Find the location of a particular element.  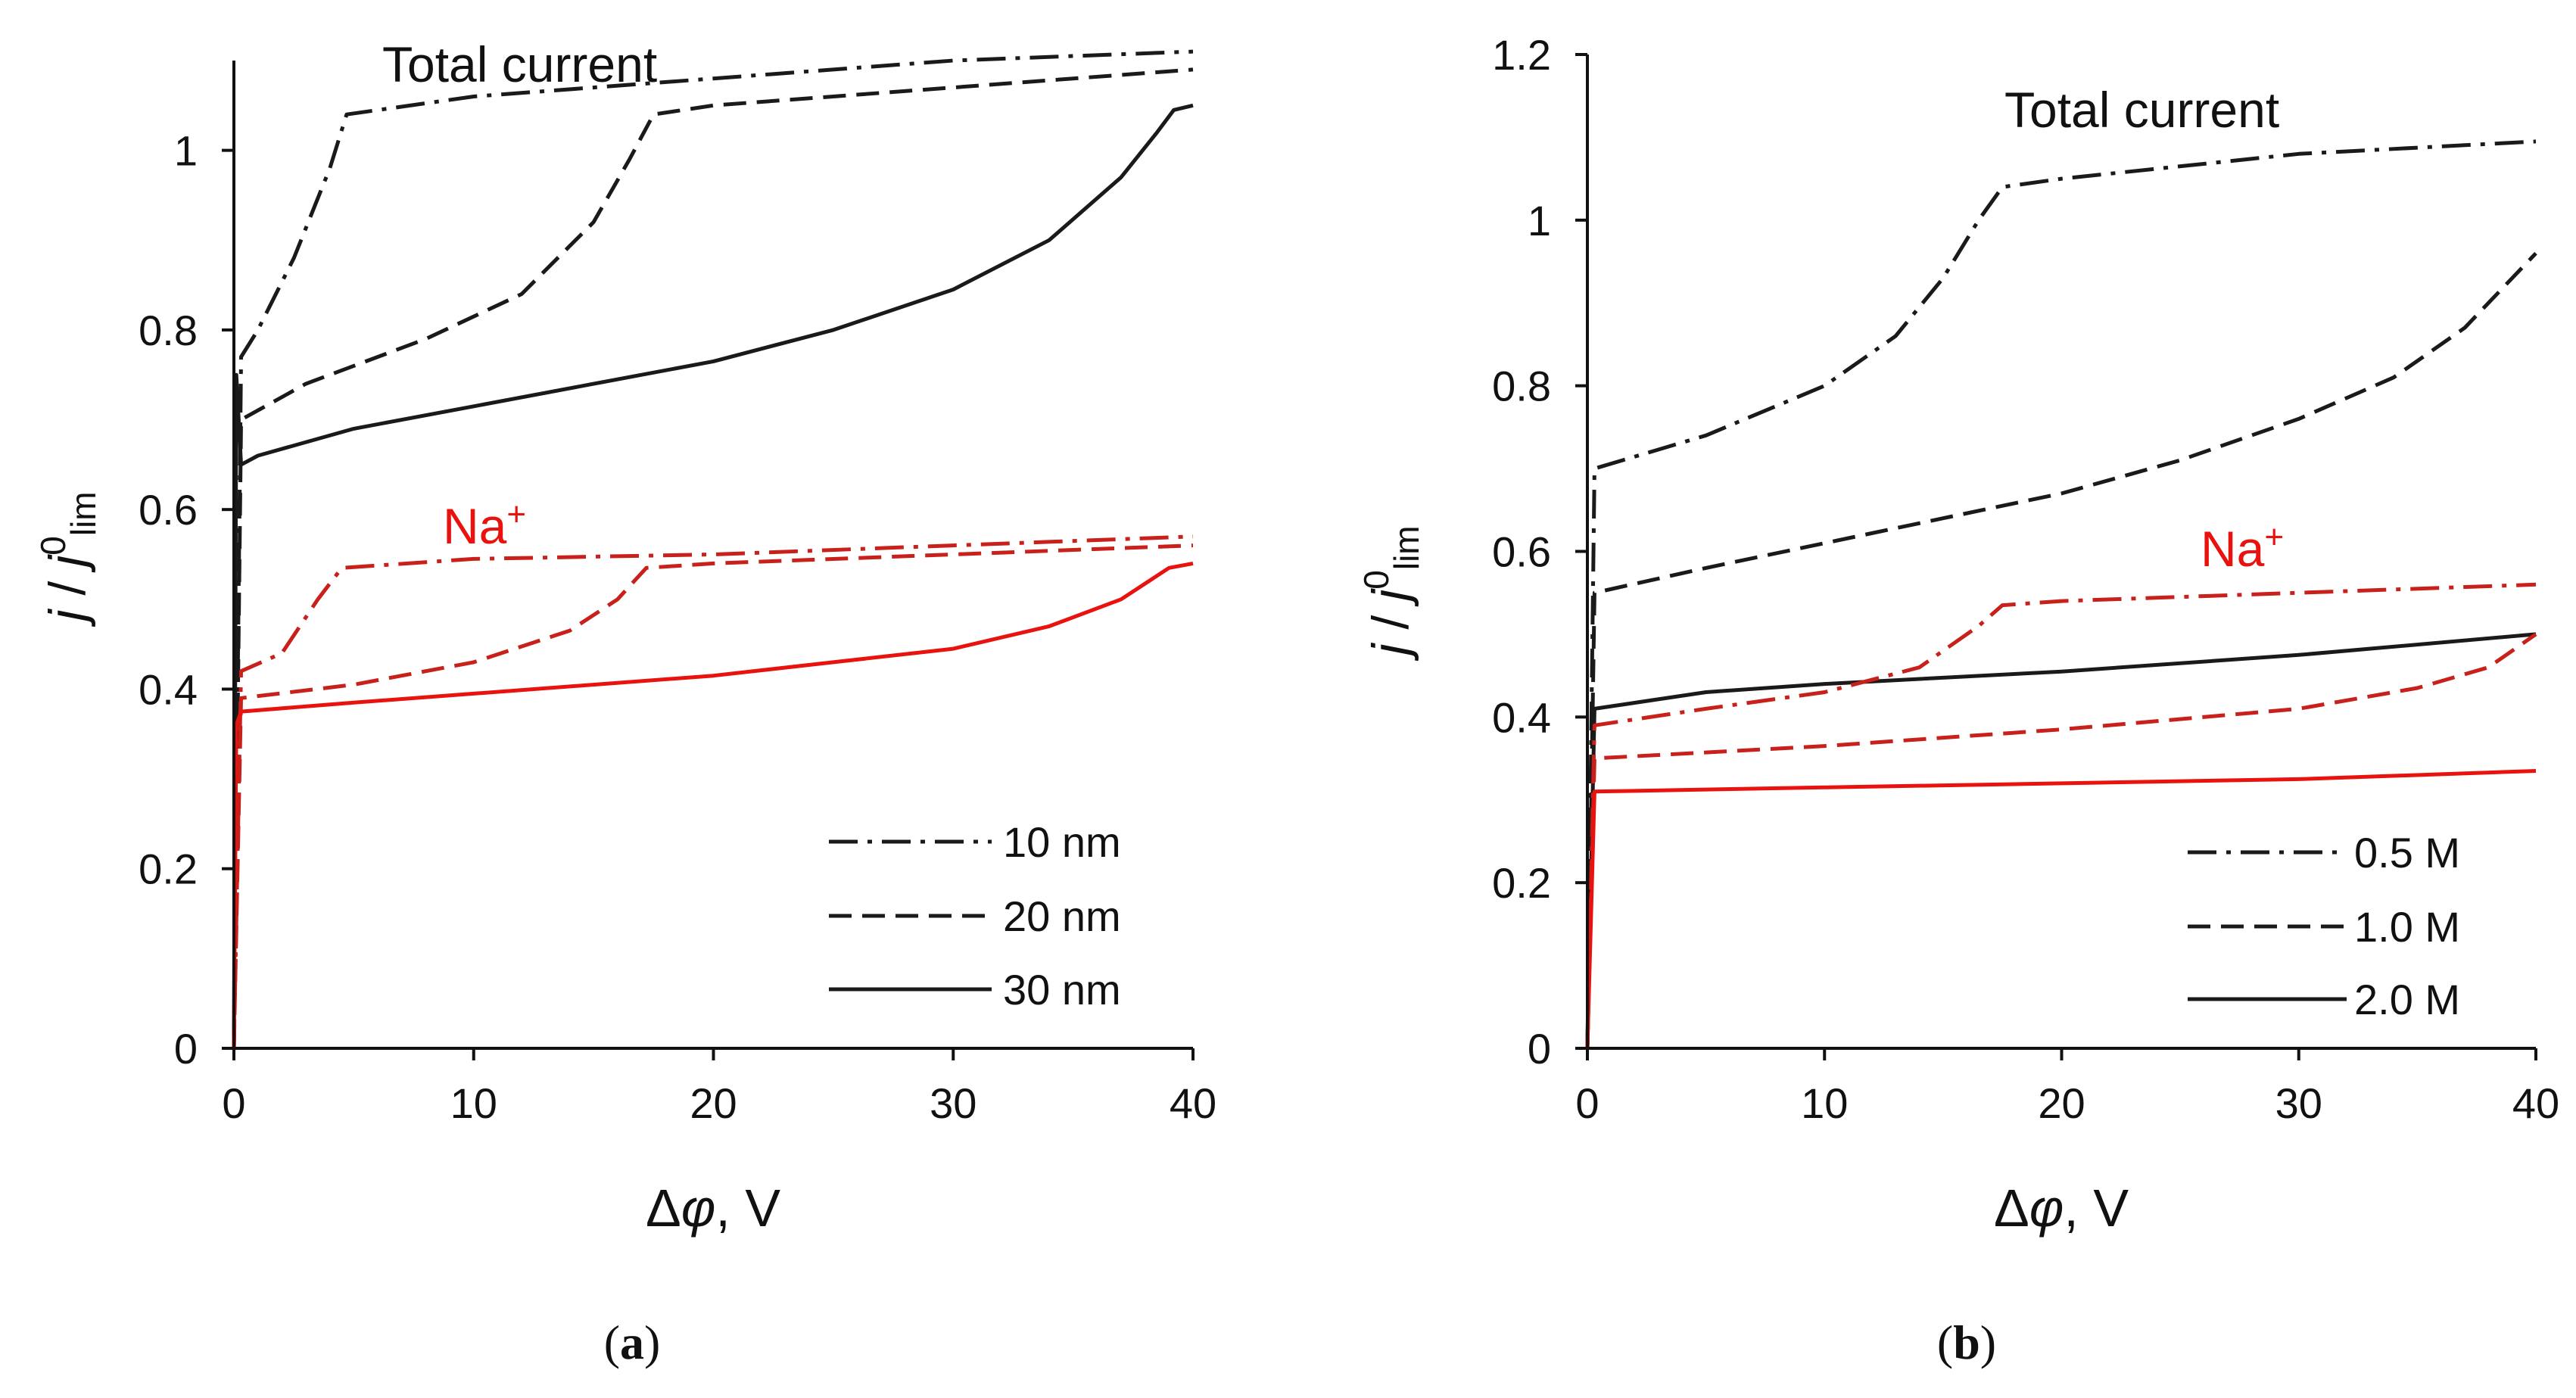

panel-label-b: (b) is located at coordinates (1966, 1342).